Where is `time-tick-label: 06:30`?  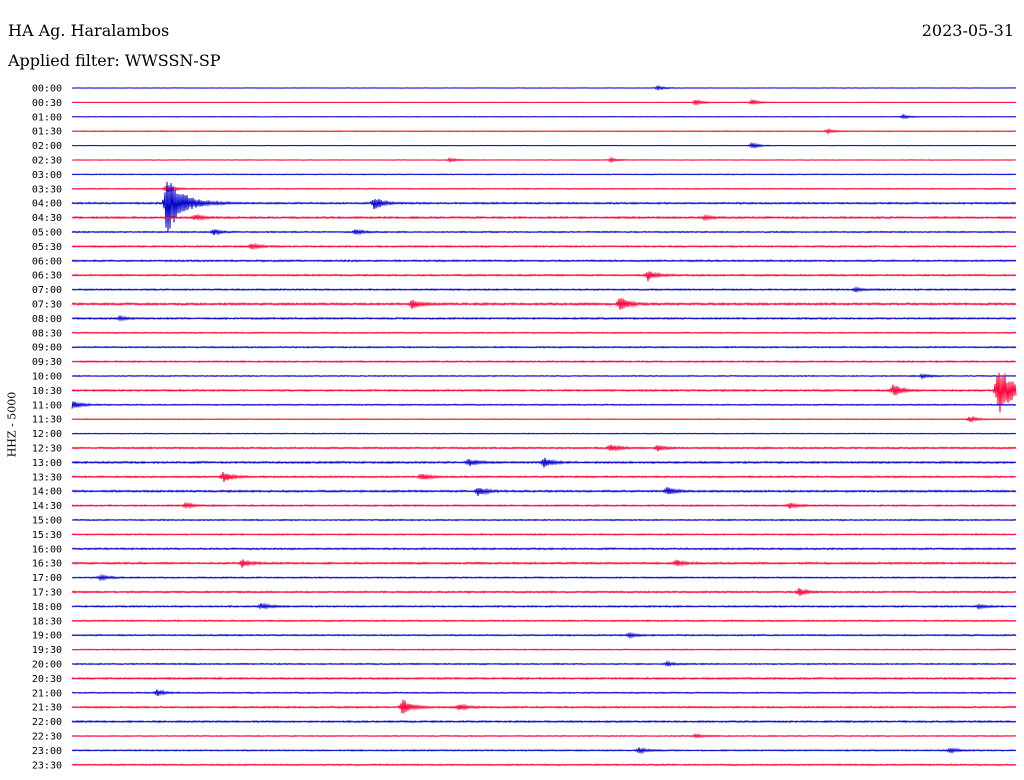
time-tick-label: 06:30 is located at coordinates (47, 276).